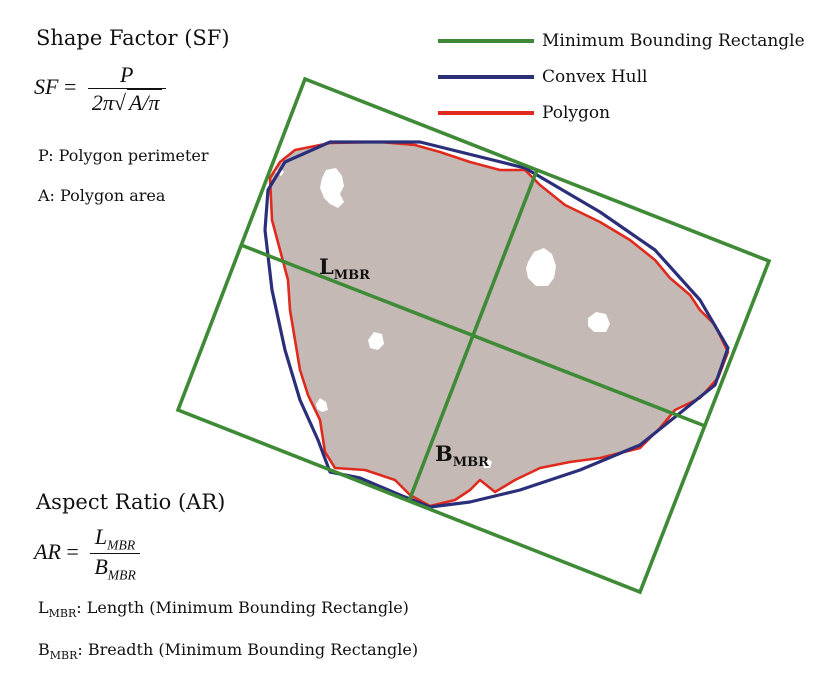 The width and height of the screenshot is (826, 688). I want to click on ar-lhs: AR, so click(47, 551).